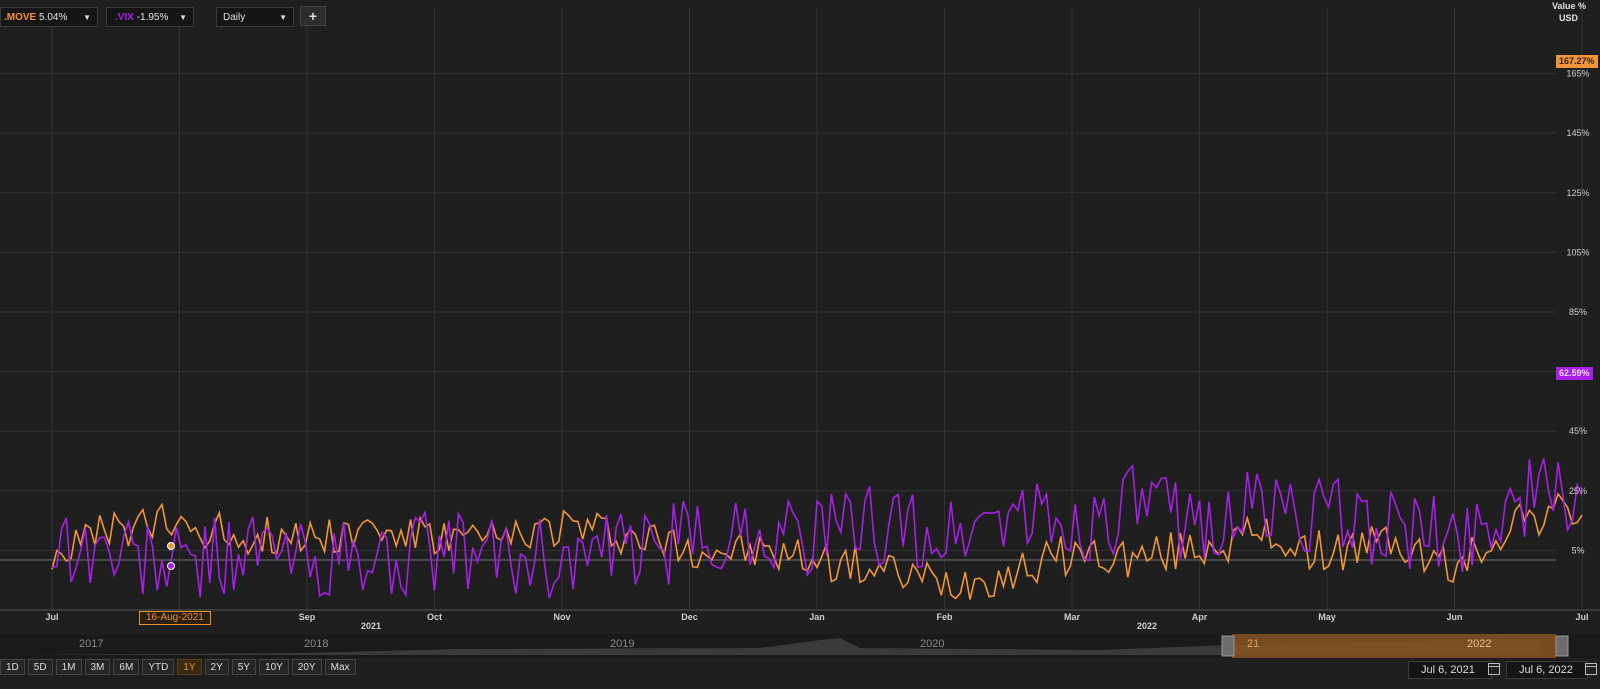 This screenshot has width=1600, height=689. Describe the element at coordinates (1574, 373) in the screenshot. I see `vix-last-value-flag: 62.59%` at that location.